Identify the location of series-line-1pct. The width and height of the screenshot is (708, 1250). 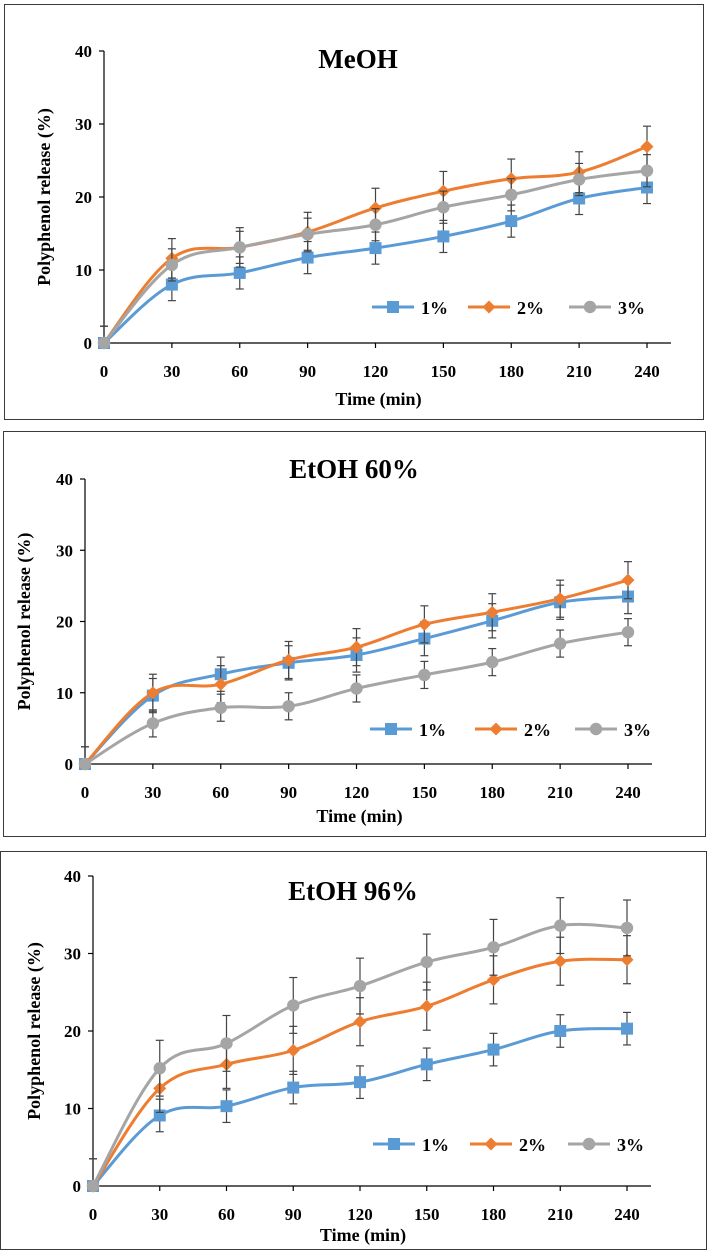
(359, 1107).